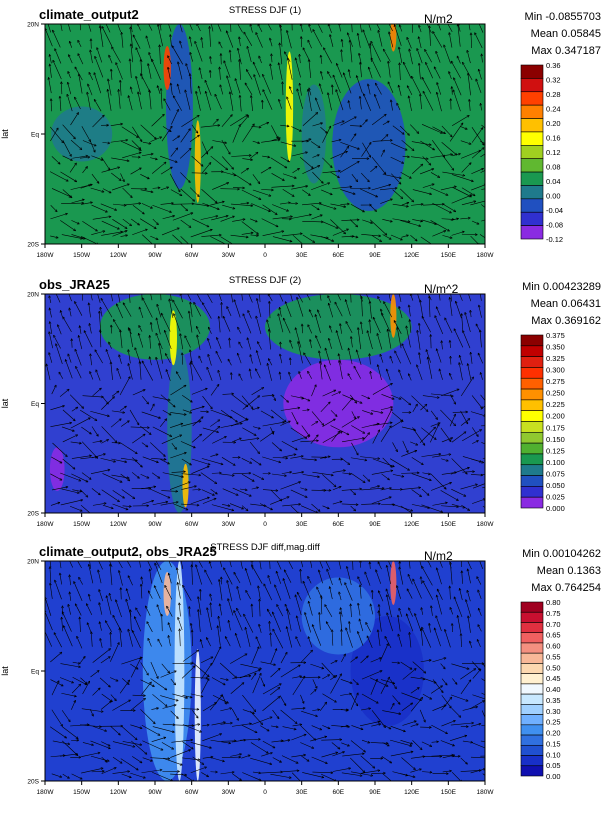 This screenshot has height=814, width=606. I want to click on stat-line: Max 0.764254, so click(566, 588).